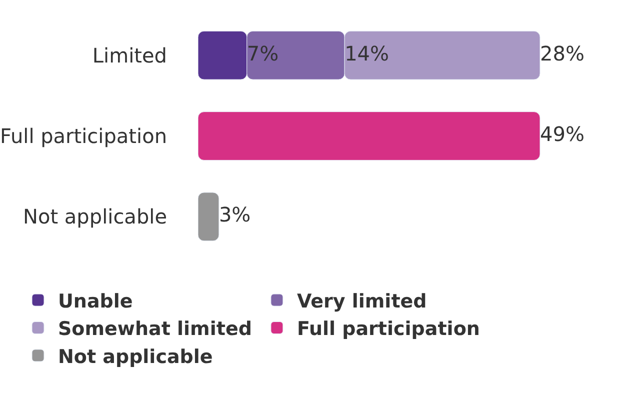 The height and width of the screenshot is (407, 618). What do you see at coordinates (361, 301) in the screenshot?
I see `legend-label: Very limited` at bounding box center [361, 301].